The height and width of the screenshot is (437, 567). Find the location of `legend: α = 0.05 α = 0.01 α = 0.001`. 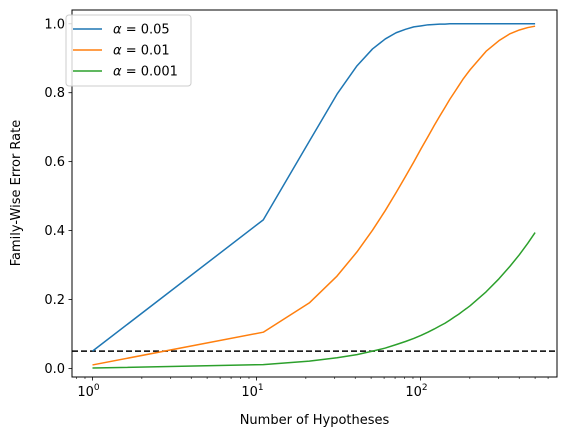

legend: α = 0.05 α = 0.01 α = 0.001 is located at coordinates (128, 50).